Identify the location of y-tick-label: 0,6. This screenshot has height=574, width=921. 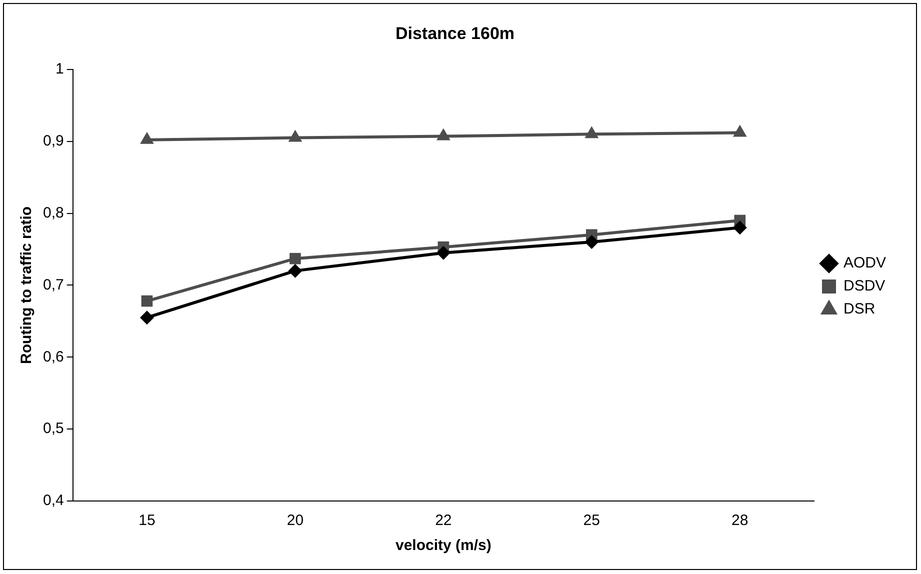
(53, 357).